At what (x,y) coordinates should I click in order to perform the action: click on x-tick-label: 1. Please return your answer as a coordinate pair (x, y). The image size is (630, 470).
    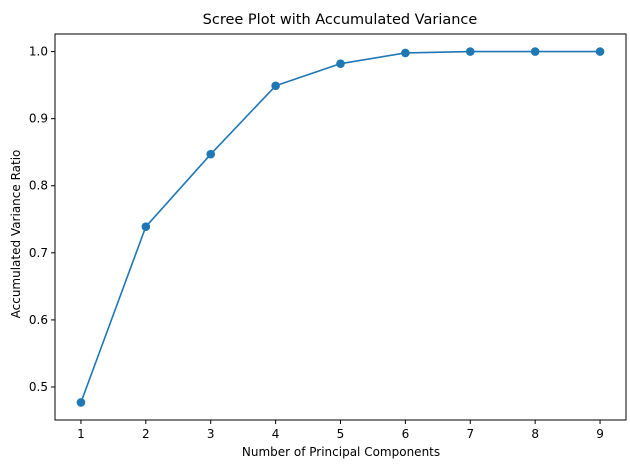
    Looking at the image, I should click on (81, 434).